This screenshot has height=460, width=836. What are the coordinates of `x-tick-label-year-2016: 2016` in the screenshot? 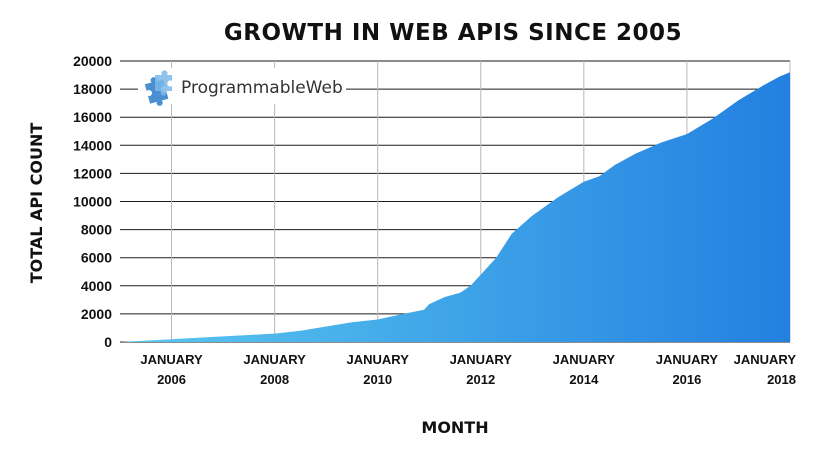 It's located at (686, 379).